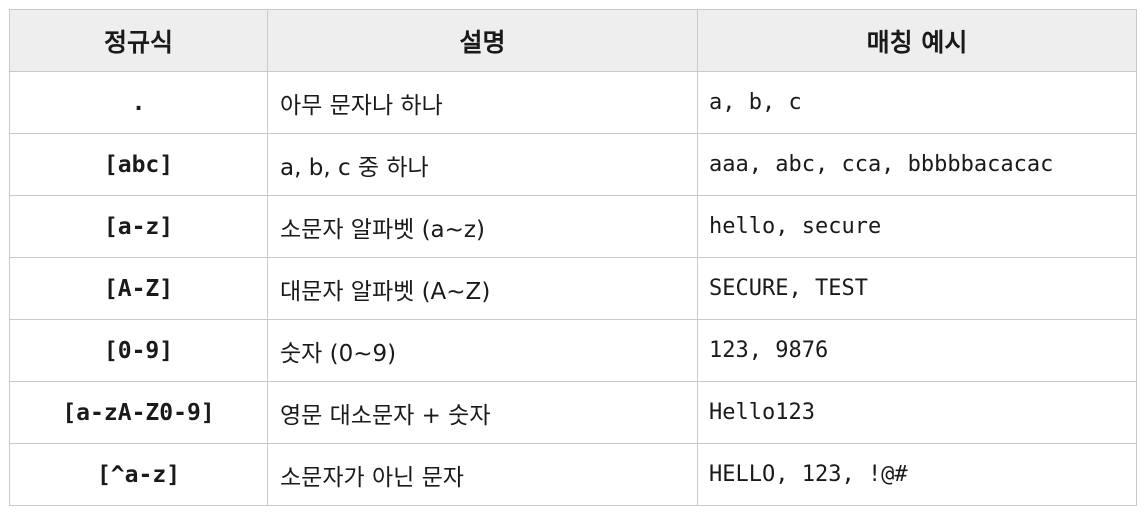 The height and width of the screenshot is (521, 1145). I want to click on example-cell: hello, secure, so click(917, 226).